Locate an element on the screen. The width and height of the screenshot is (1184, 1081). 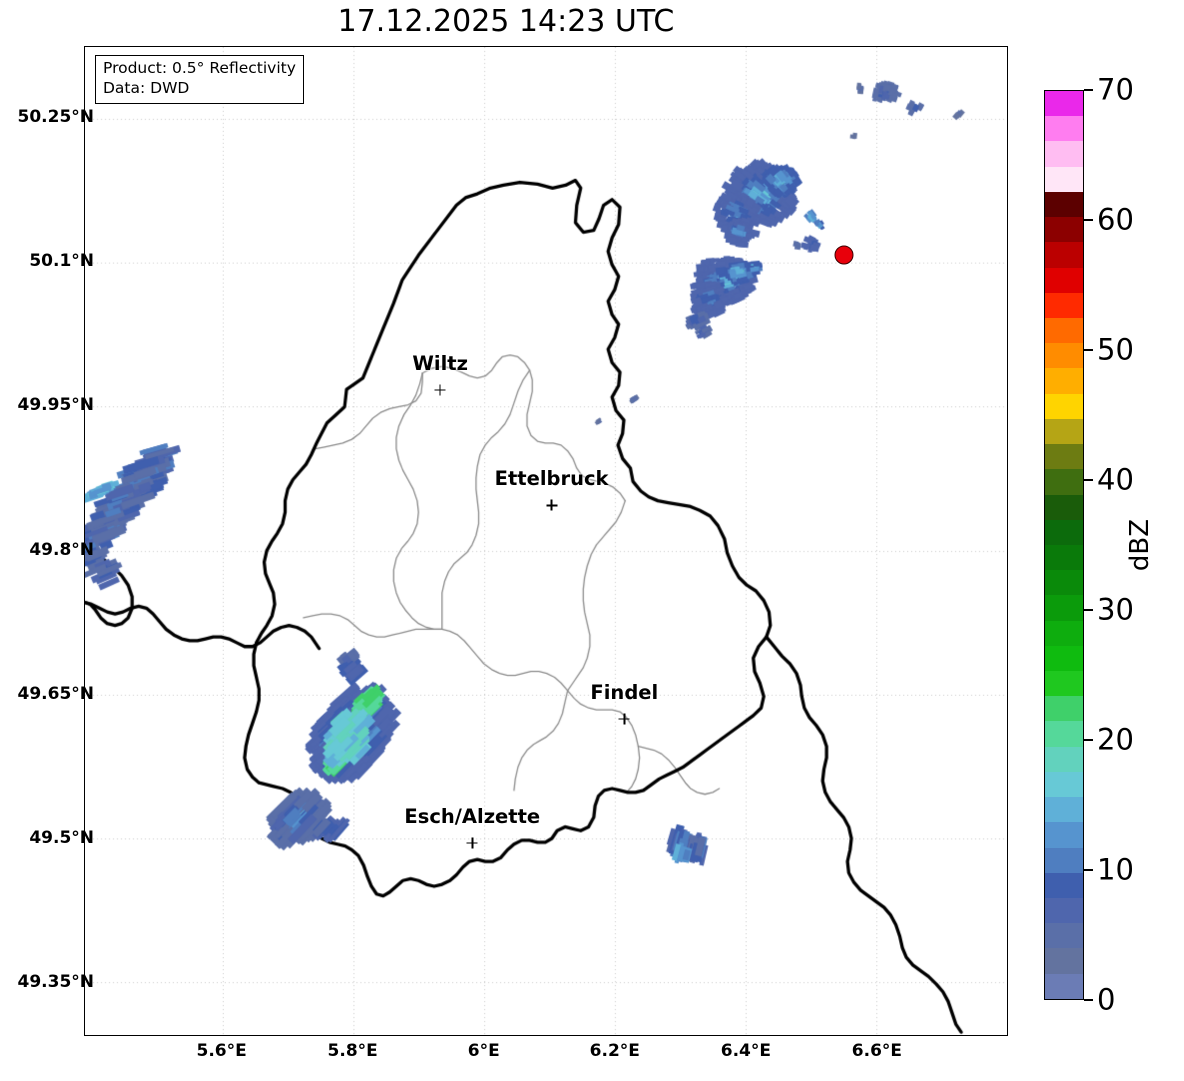
y-axis-tick-label: 50.1°N is located at coordinates (61, 261).